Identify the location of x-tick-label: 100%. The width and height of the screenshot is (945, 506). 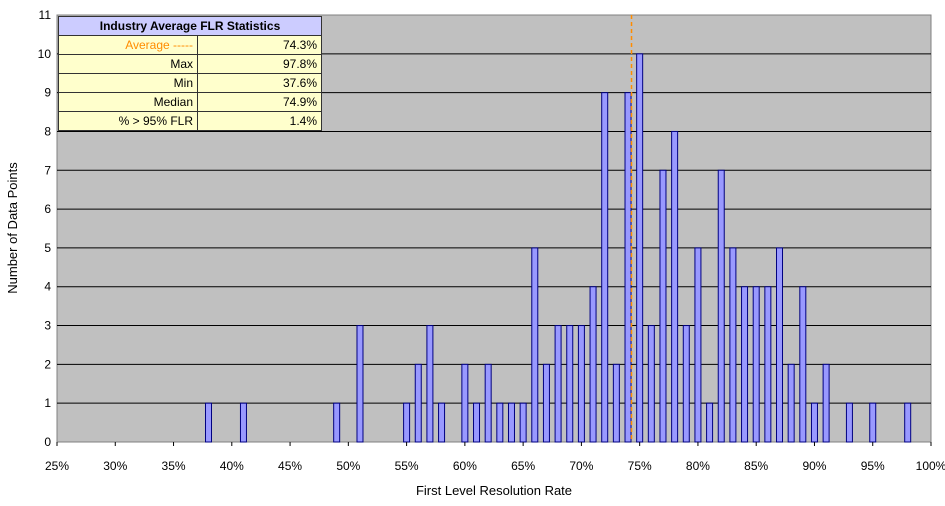
(930, 466).